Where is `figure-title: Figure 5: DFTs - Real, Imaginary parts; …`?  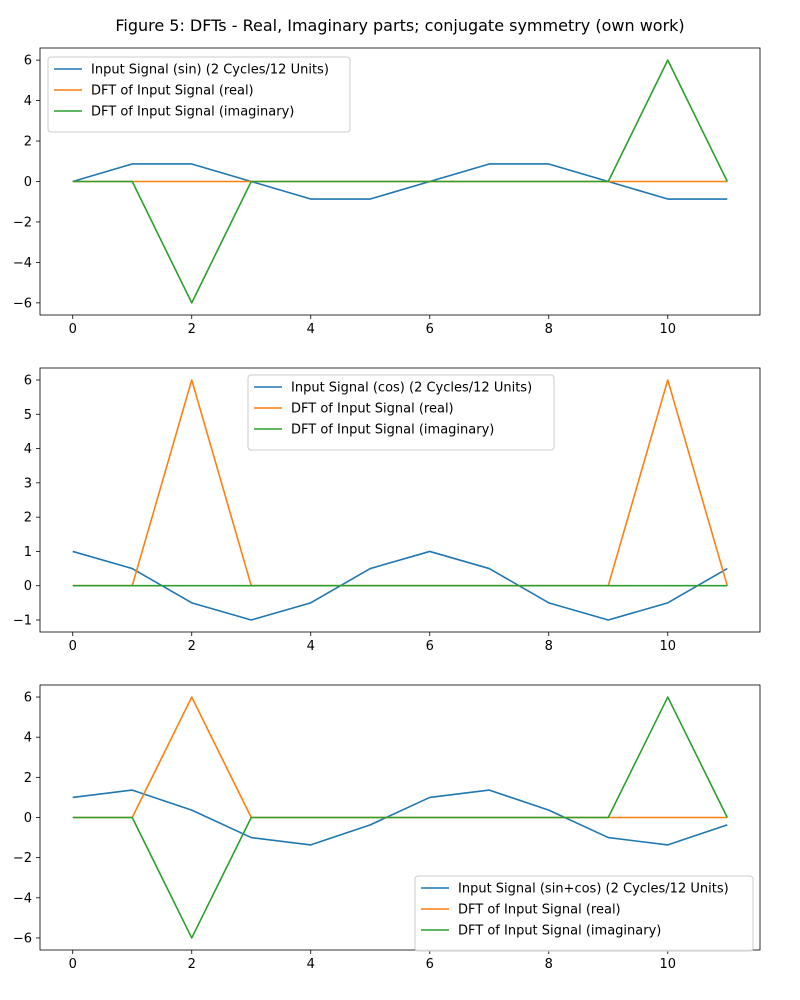 figure-title: Figure 5: DFTs - Real, Imaginary parts; … is located at coordinates (400, 25).